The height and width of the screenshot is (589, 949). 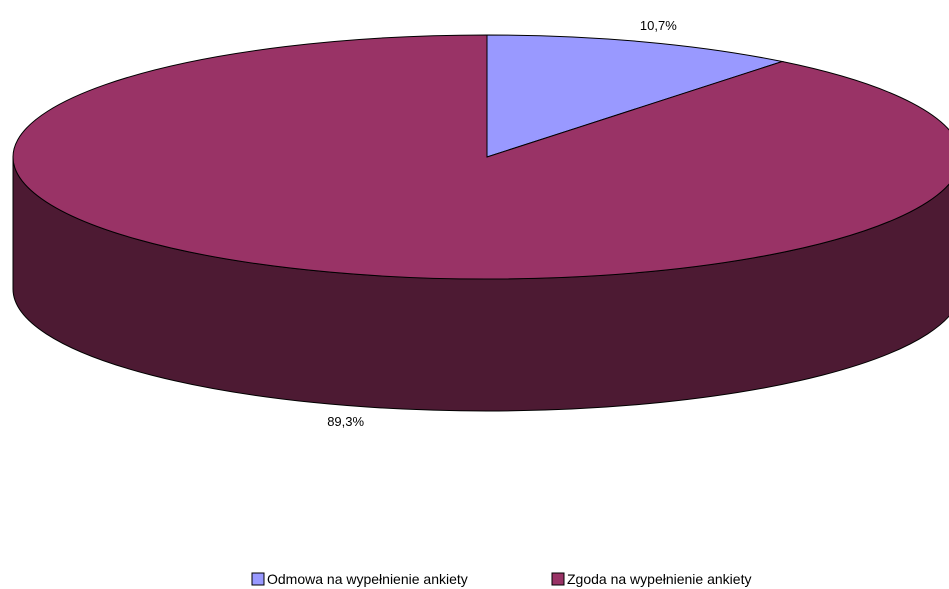 What do you see at coordinates (658, 25) in the screenshot?
I see `data-label-0: 10,7%` at bounding box center [658, 25].